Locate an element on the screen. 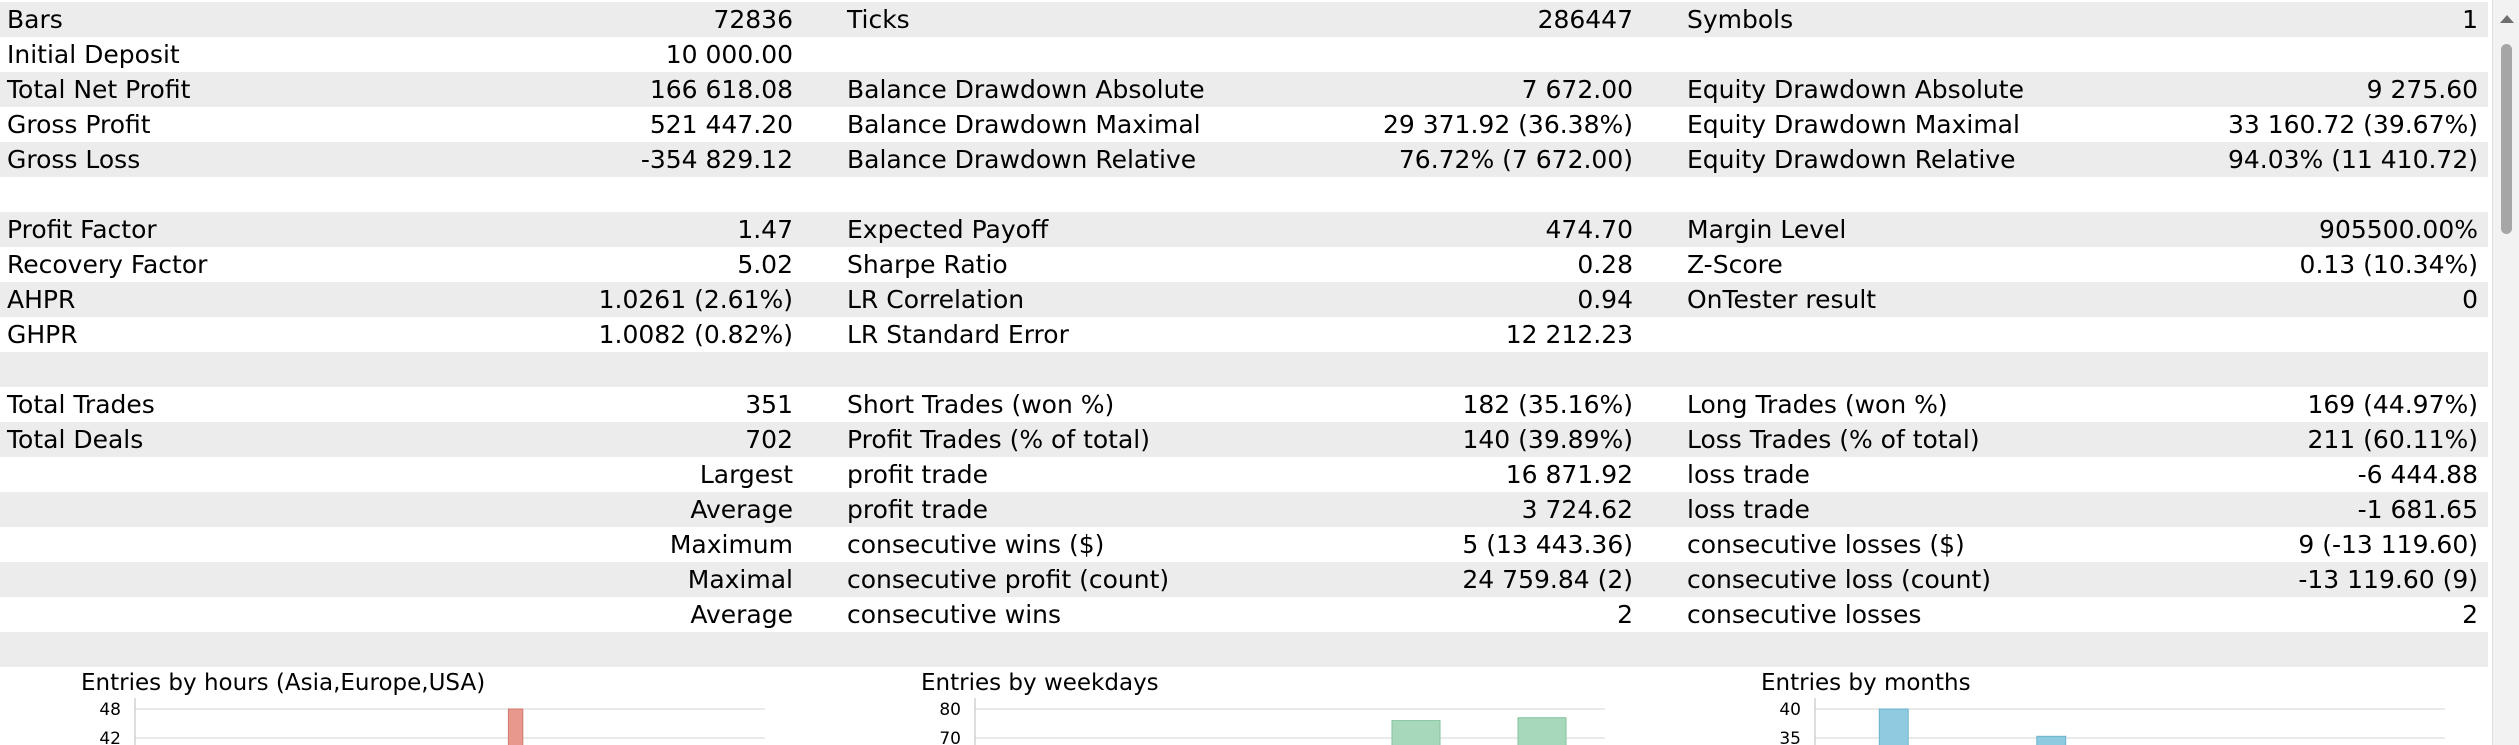  metric-label: Total Net Profit is located at coordinates (99, 89).